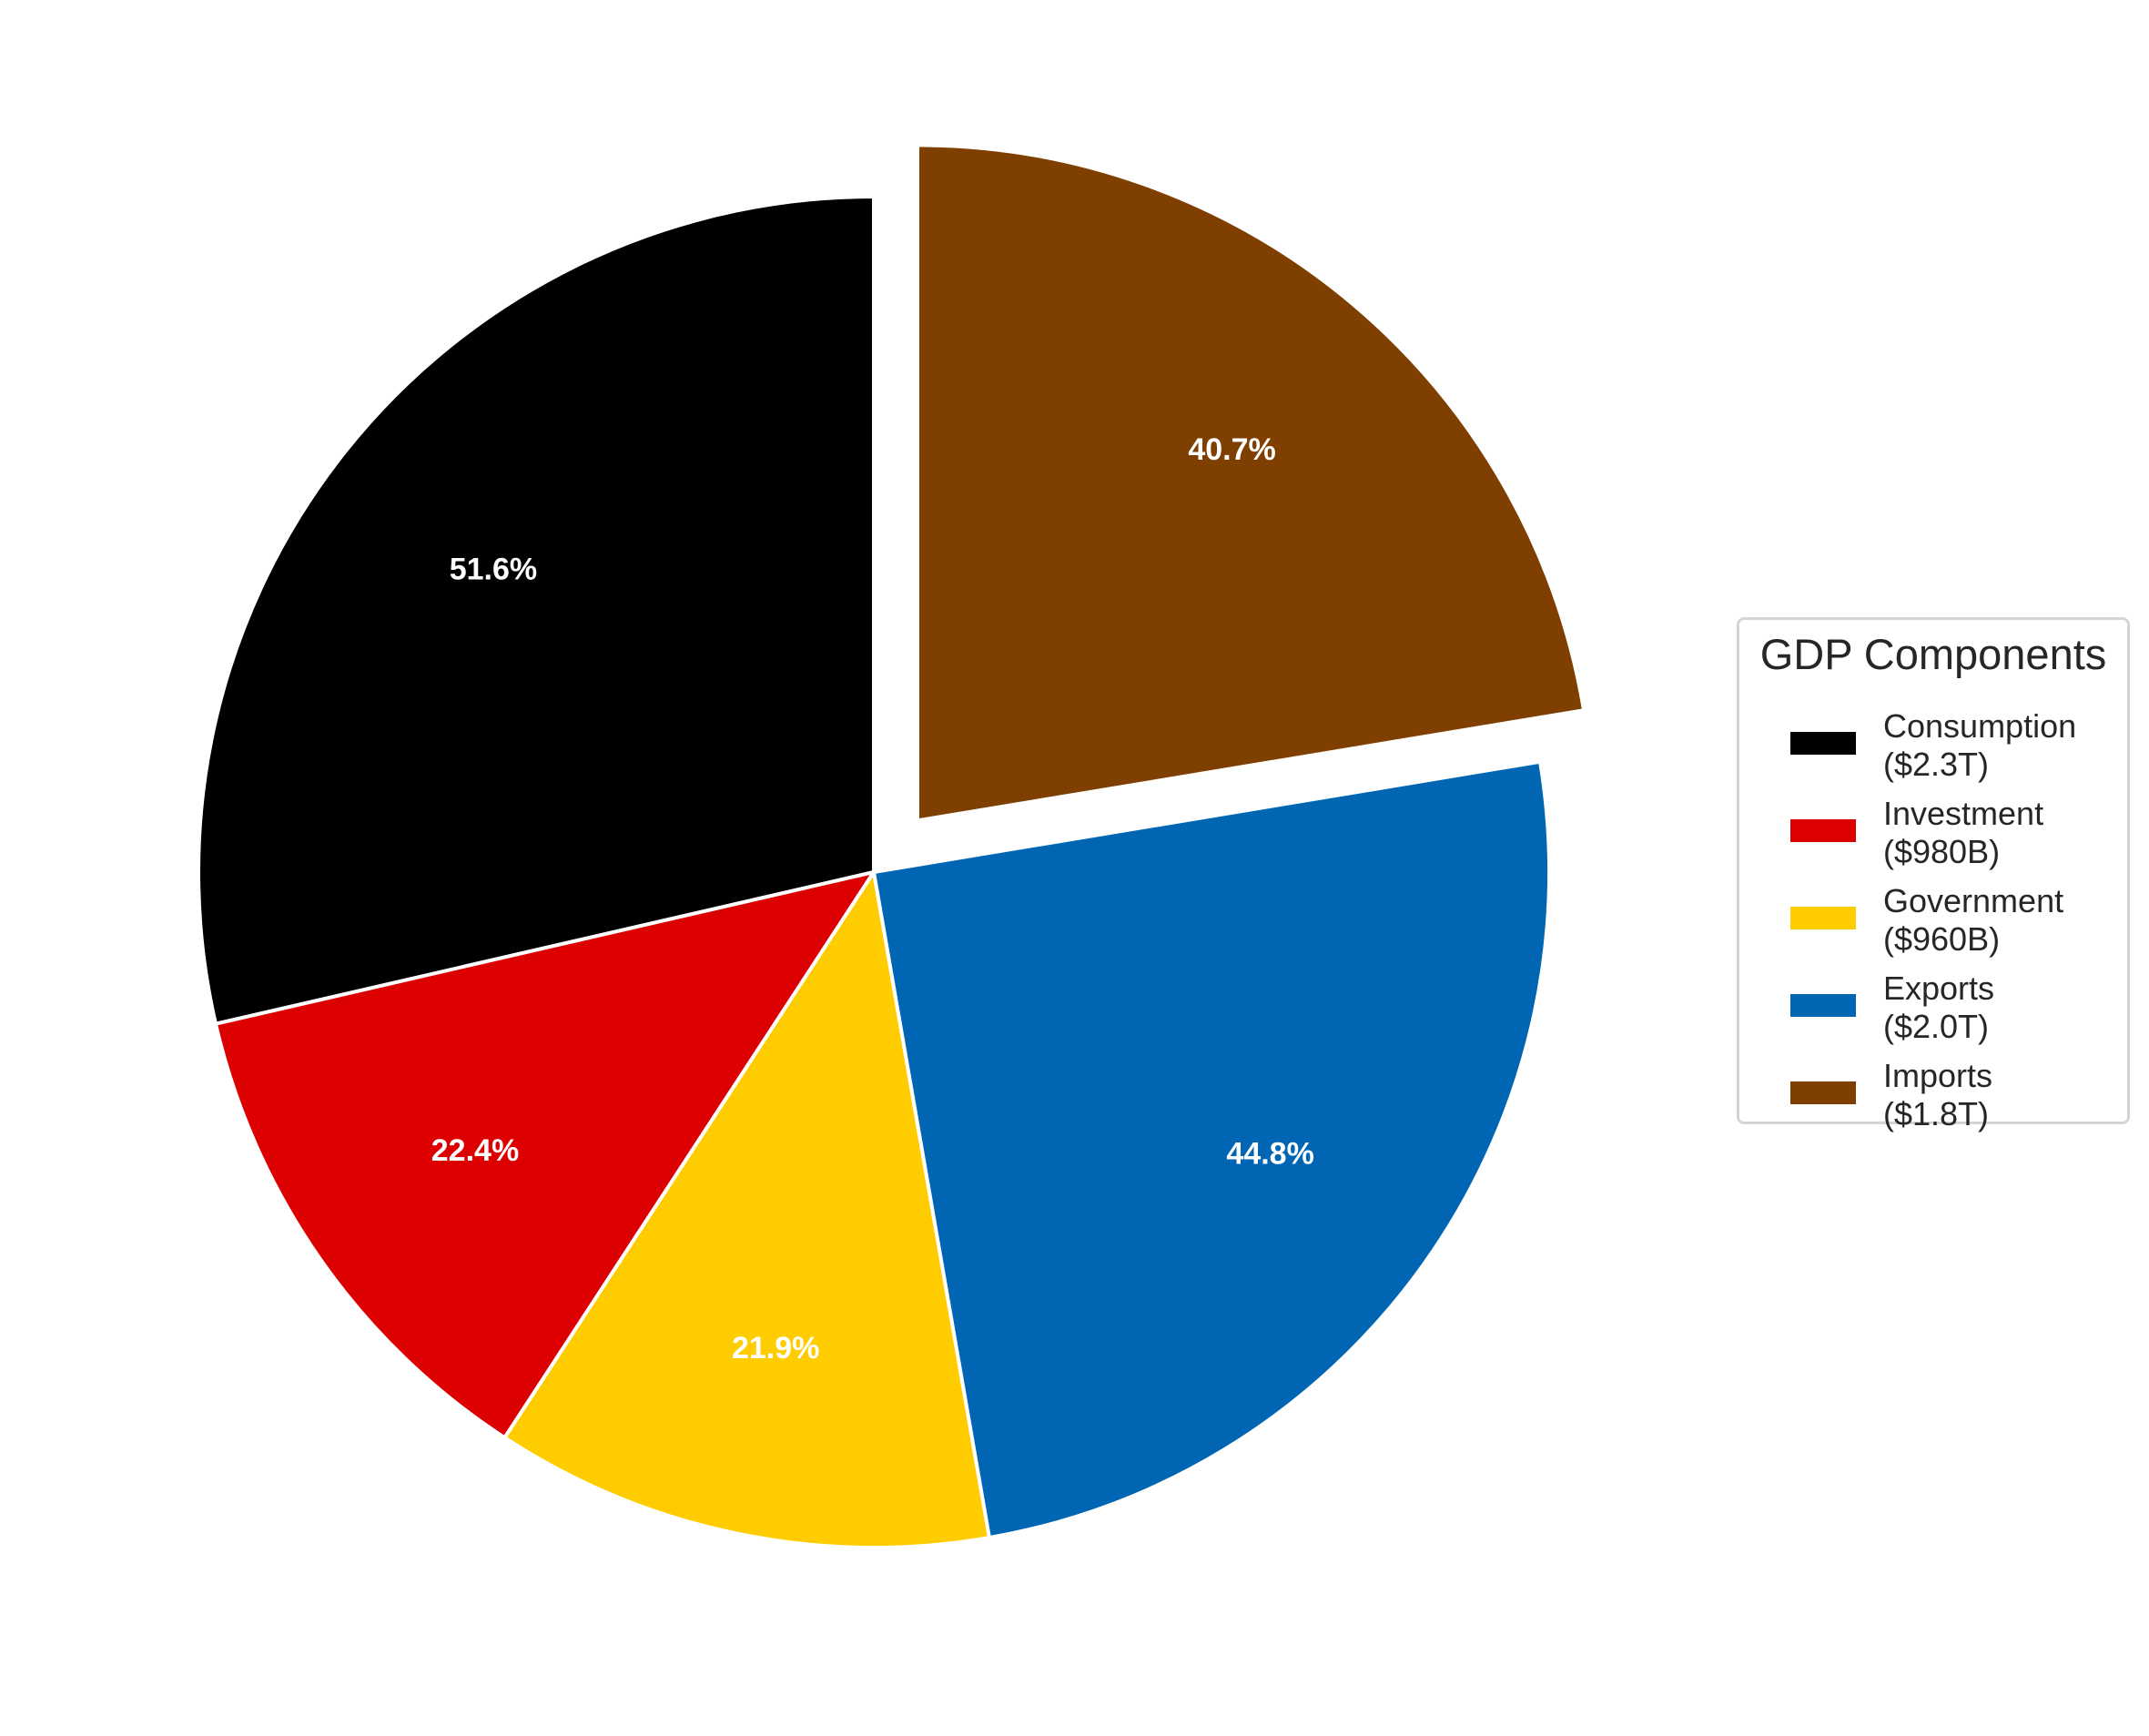 This screenshot has height=1736, width=2149. I want to click on legend-swatch-investment, so click(1823, 831).